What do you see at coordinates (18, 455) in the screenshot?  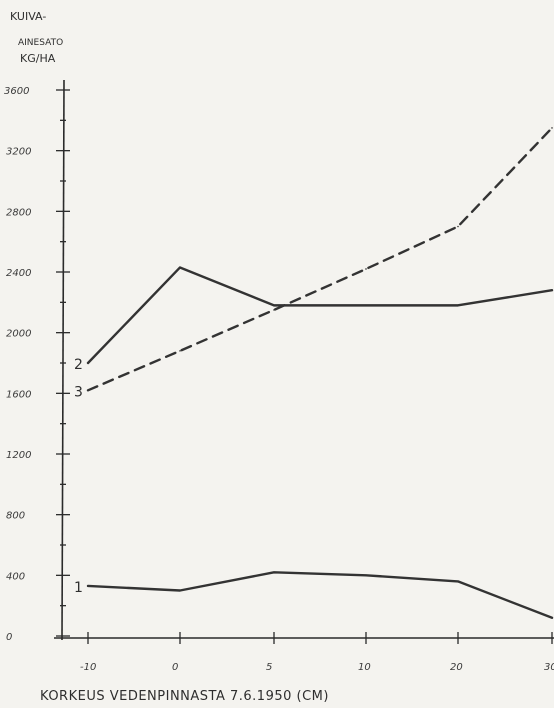 I see `y-tick-label: 1200` at bounding box center [18, 455].